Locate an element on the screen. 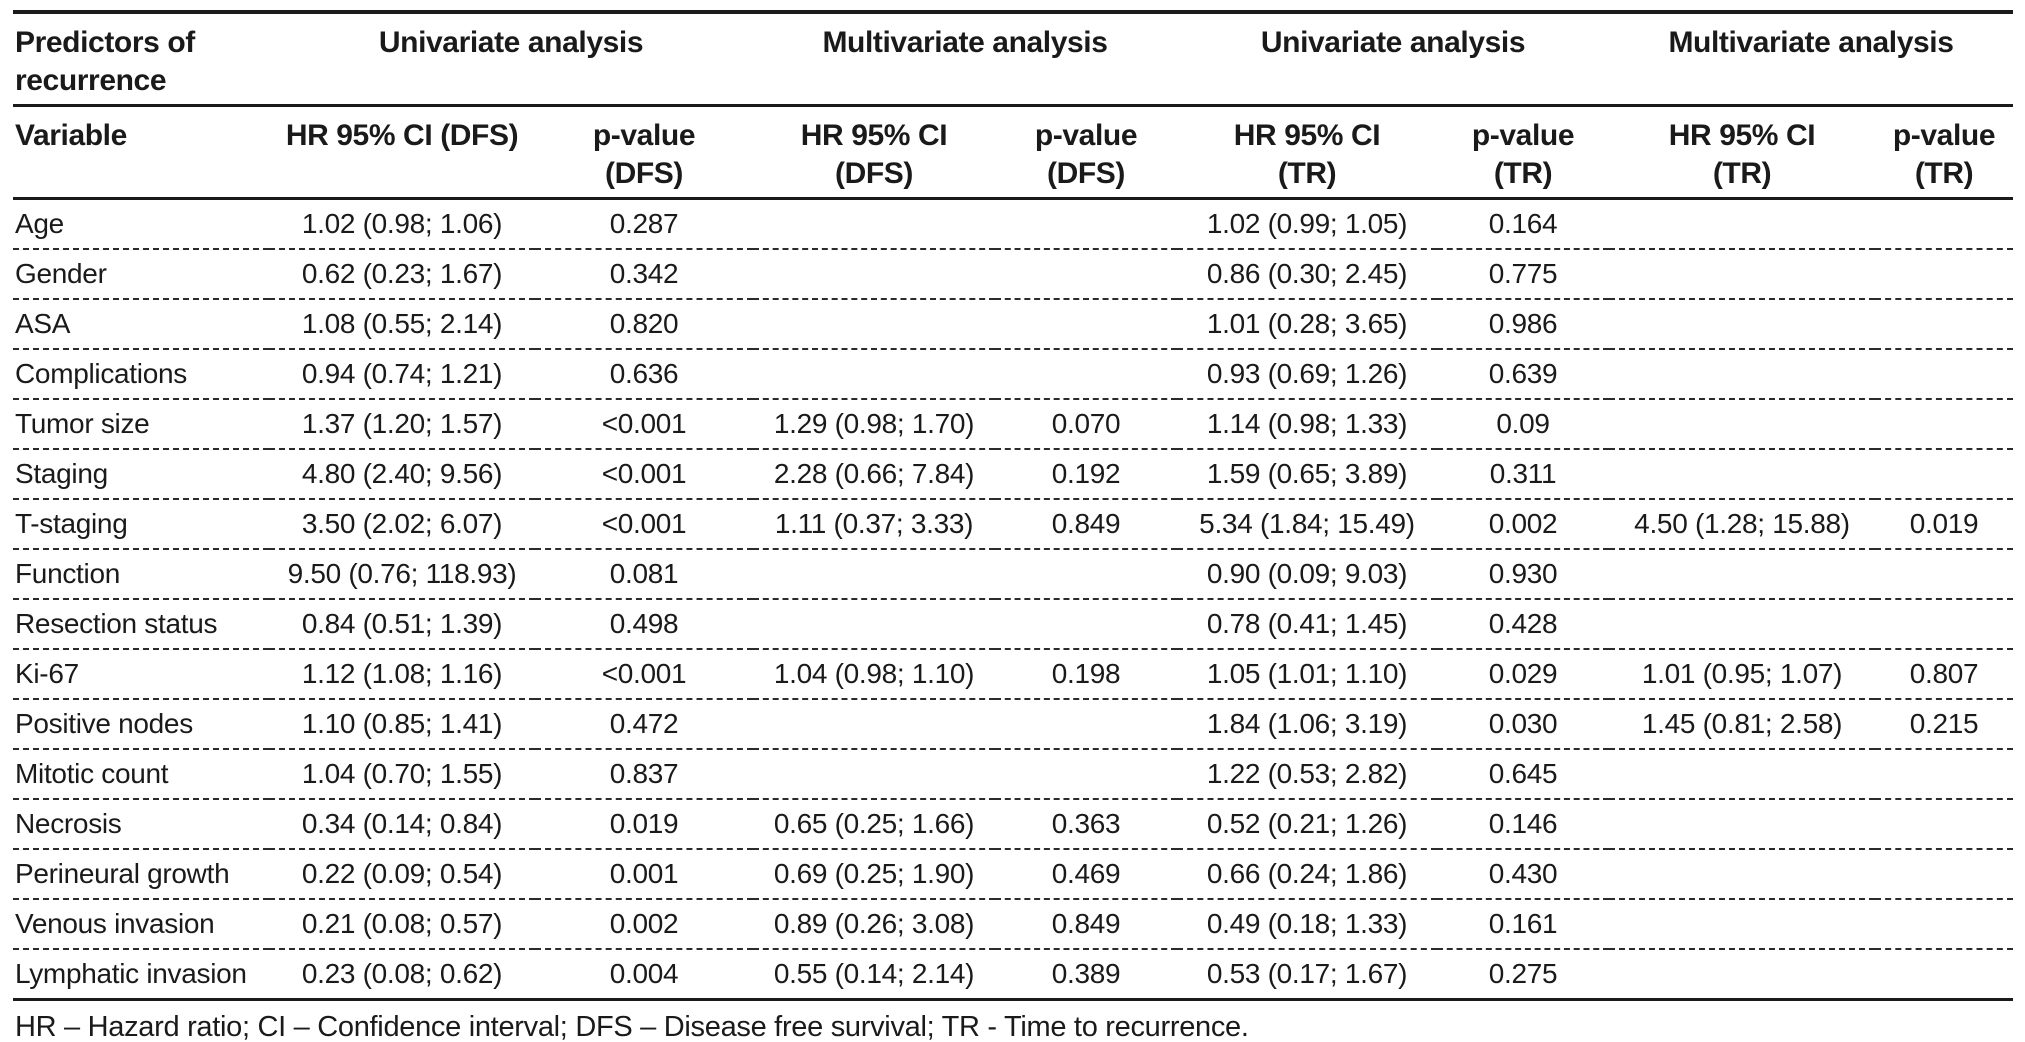 This screenshot has width=2025, height=1042. table-cell: 1.02 (0.99; 1.05) is located at coordinates (1307, 224).